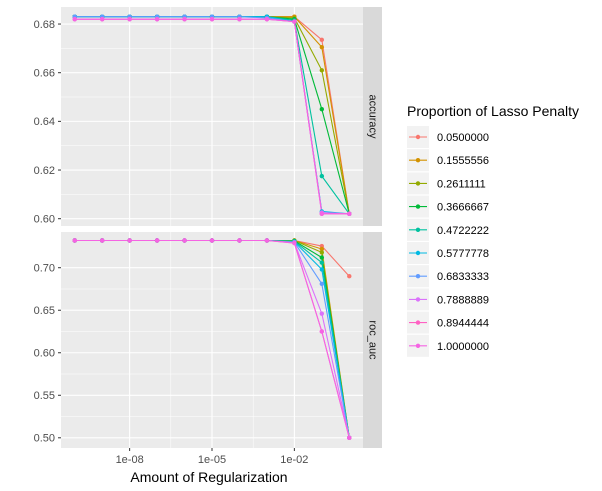 The height and width of the screenshot is (491, 602). What do you see at coordinates (463, 300) in the screenshot?
I see `legend-label: 0.7888889` at bounding box center [463, 300].